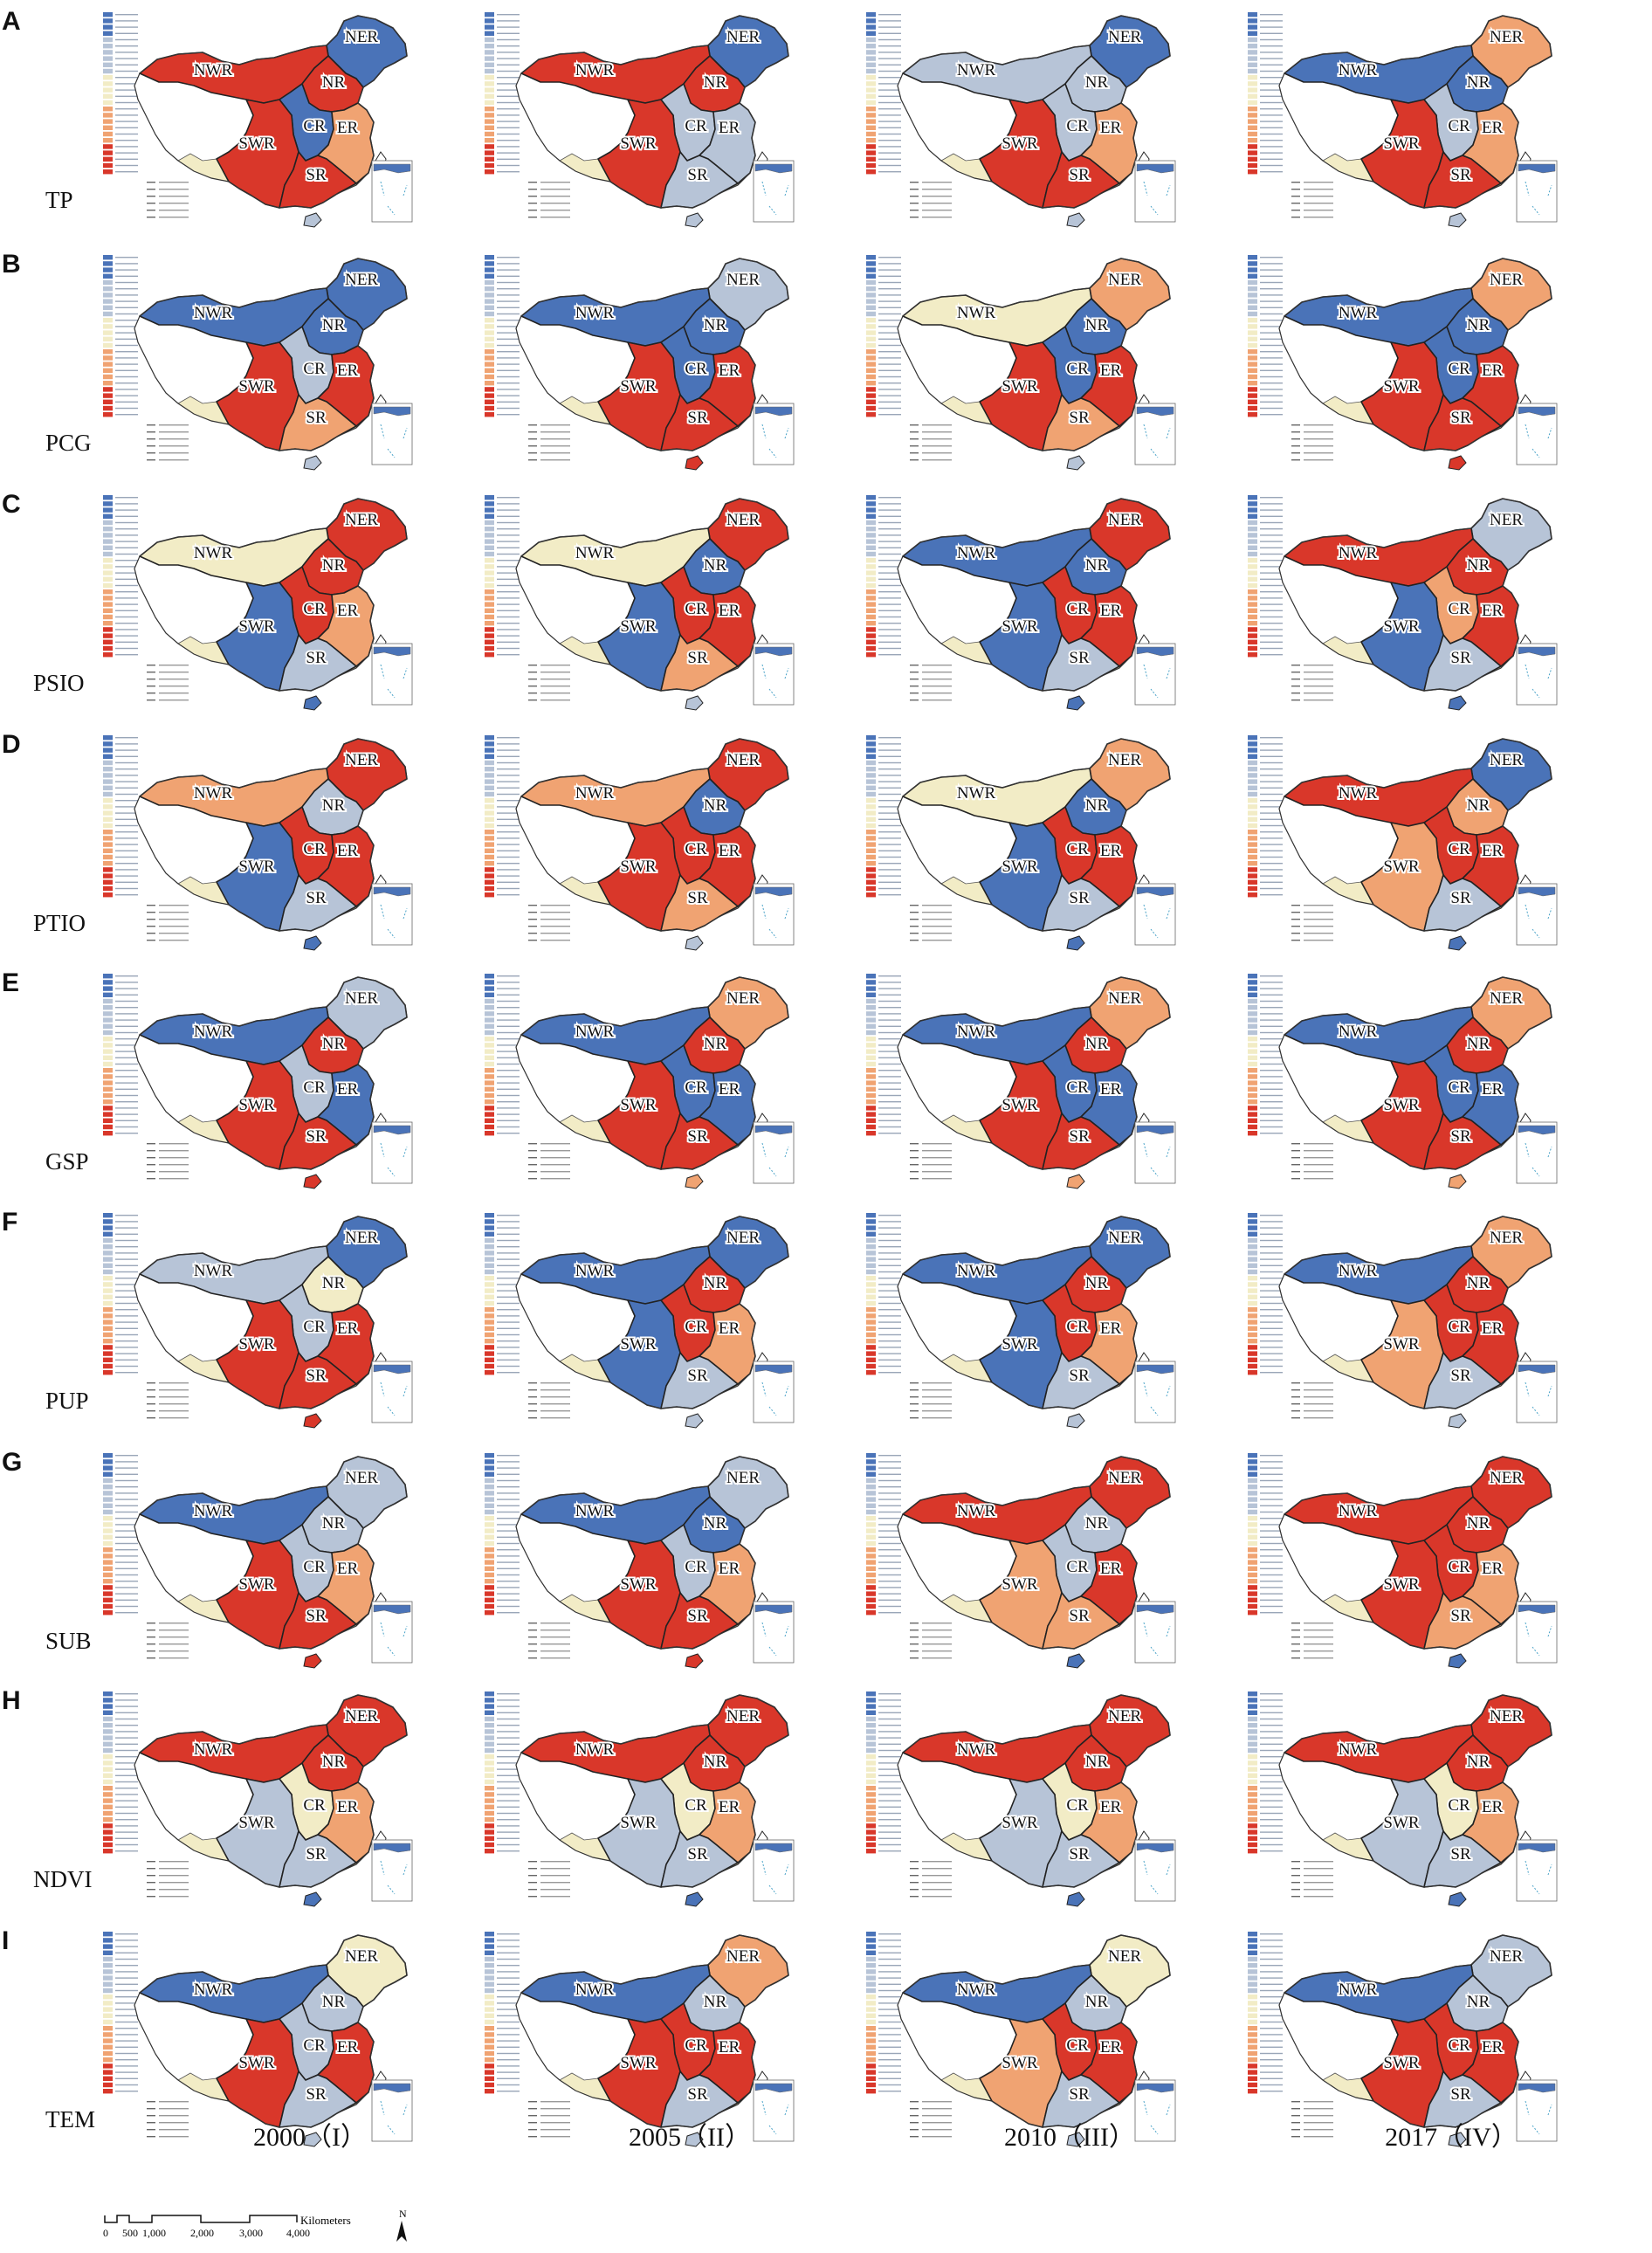 The image size is (1652, 2253). What do you see at coordinates (310, 2137) in the screenshot?
I see `column-label-0: 2000（I）` at bounding box center [310, 2137].